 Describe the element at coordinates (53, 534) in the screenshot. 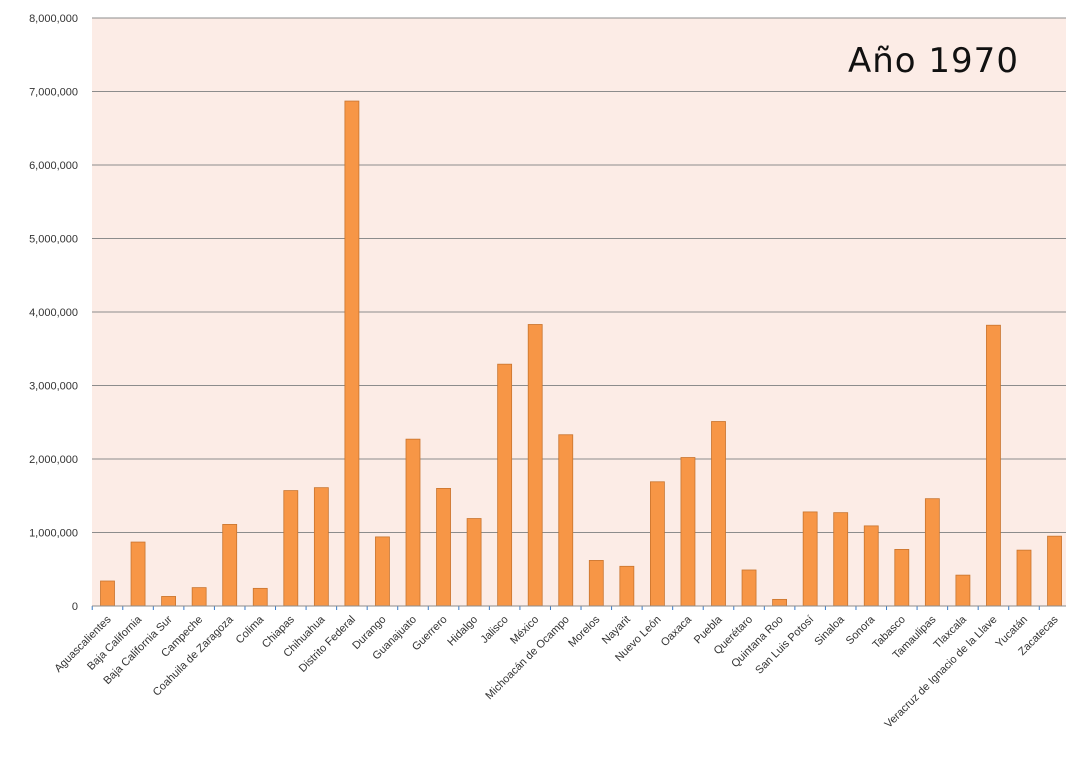

I see `y-tick-label: 1,000,000` at that location.